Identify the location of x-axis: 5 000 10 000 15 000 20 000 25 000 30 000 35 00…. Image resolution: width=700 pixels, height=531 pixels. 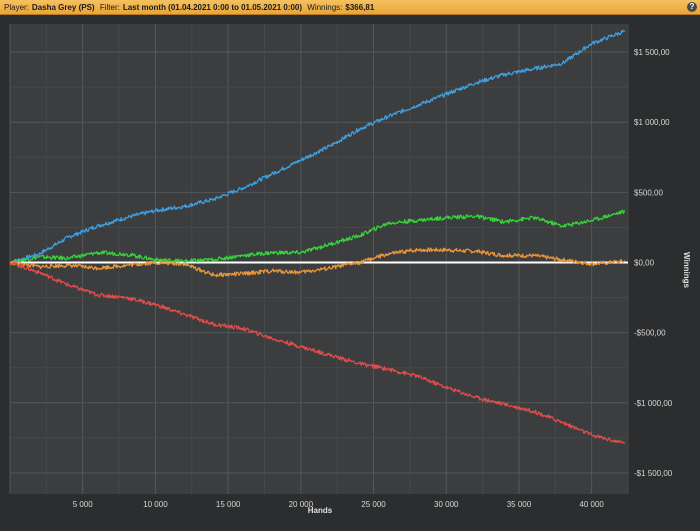
(339, 504).